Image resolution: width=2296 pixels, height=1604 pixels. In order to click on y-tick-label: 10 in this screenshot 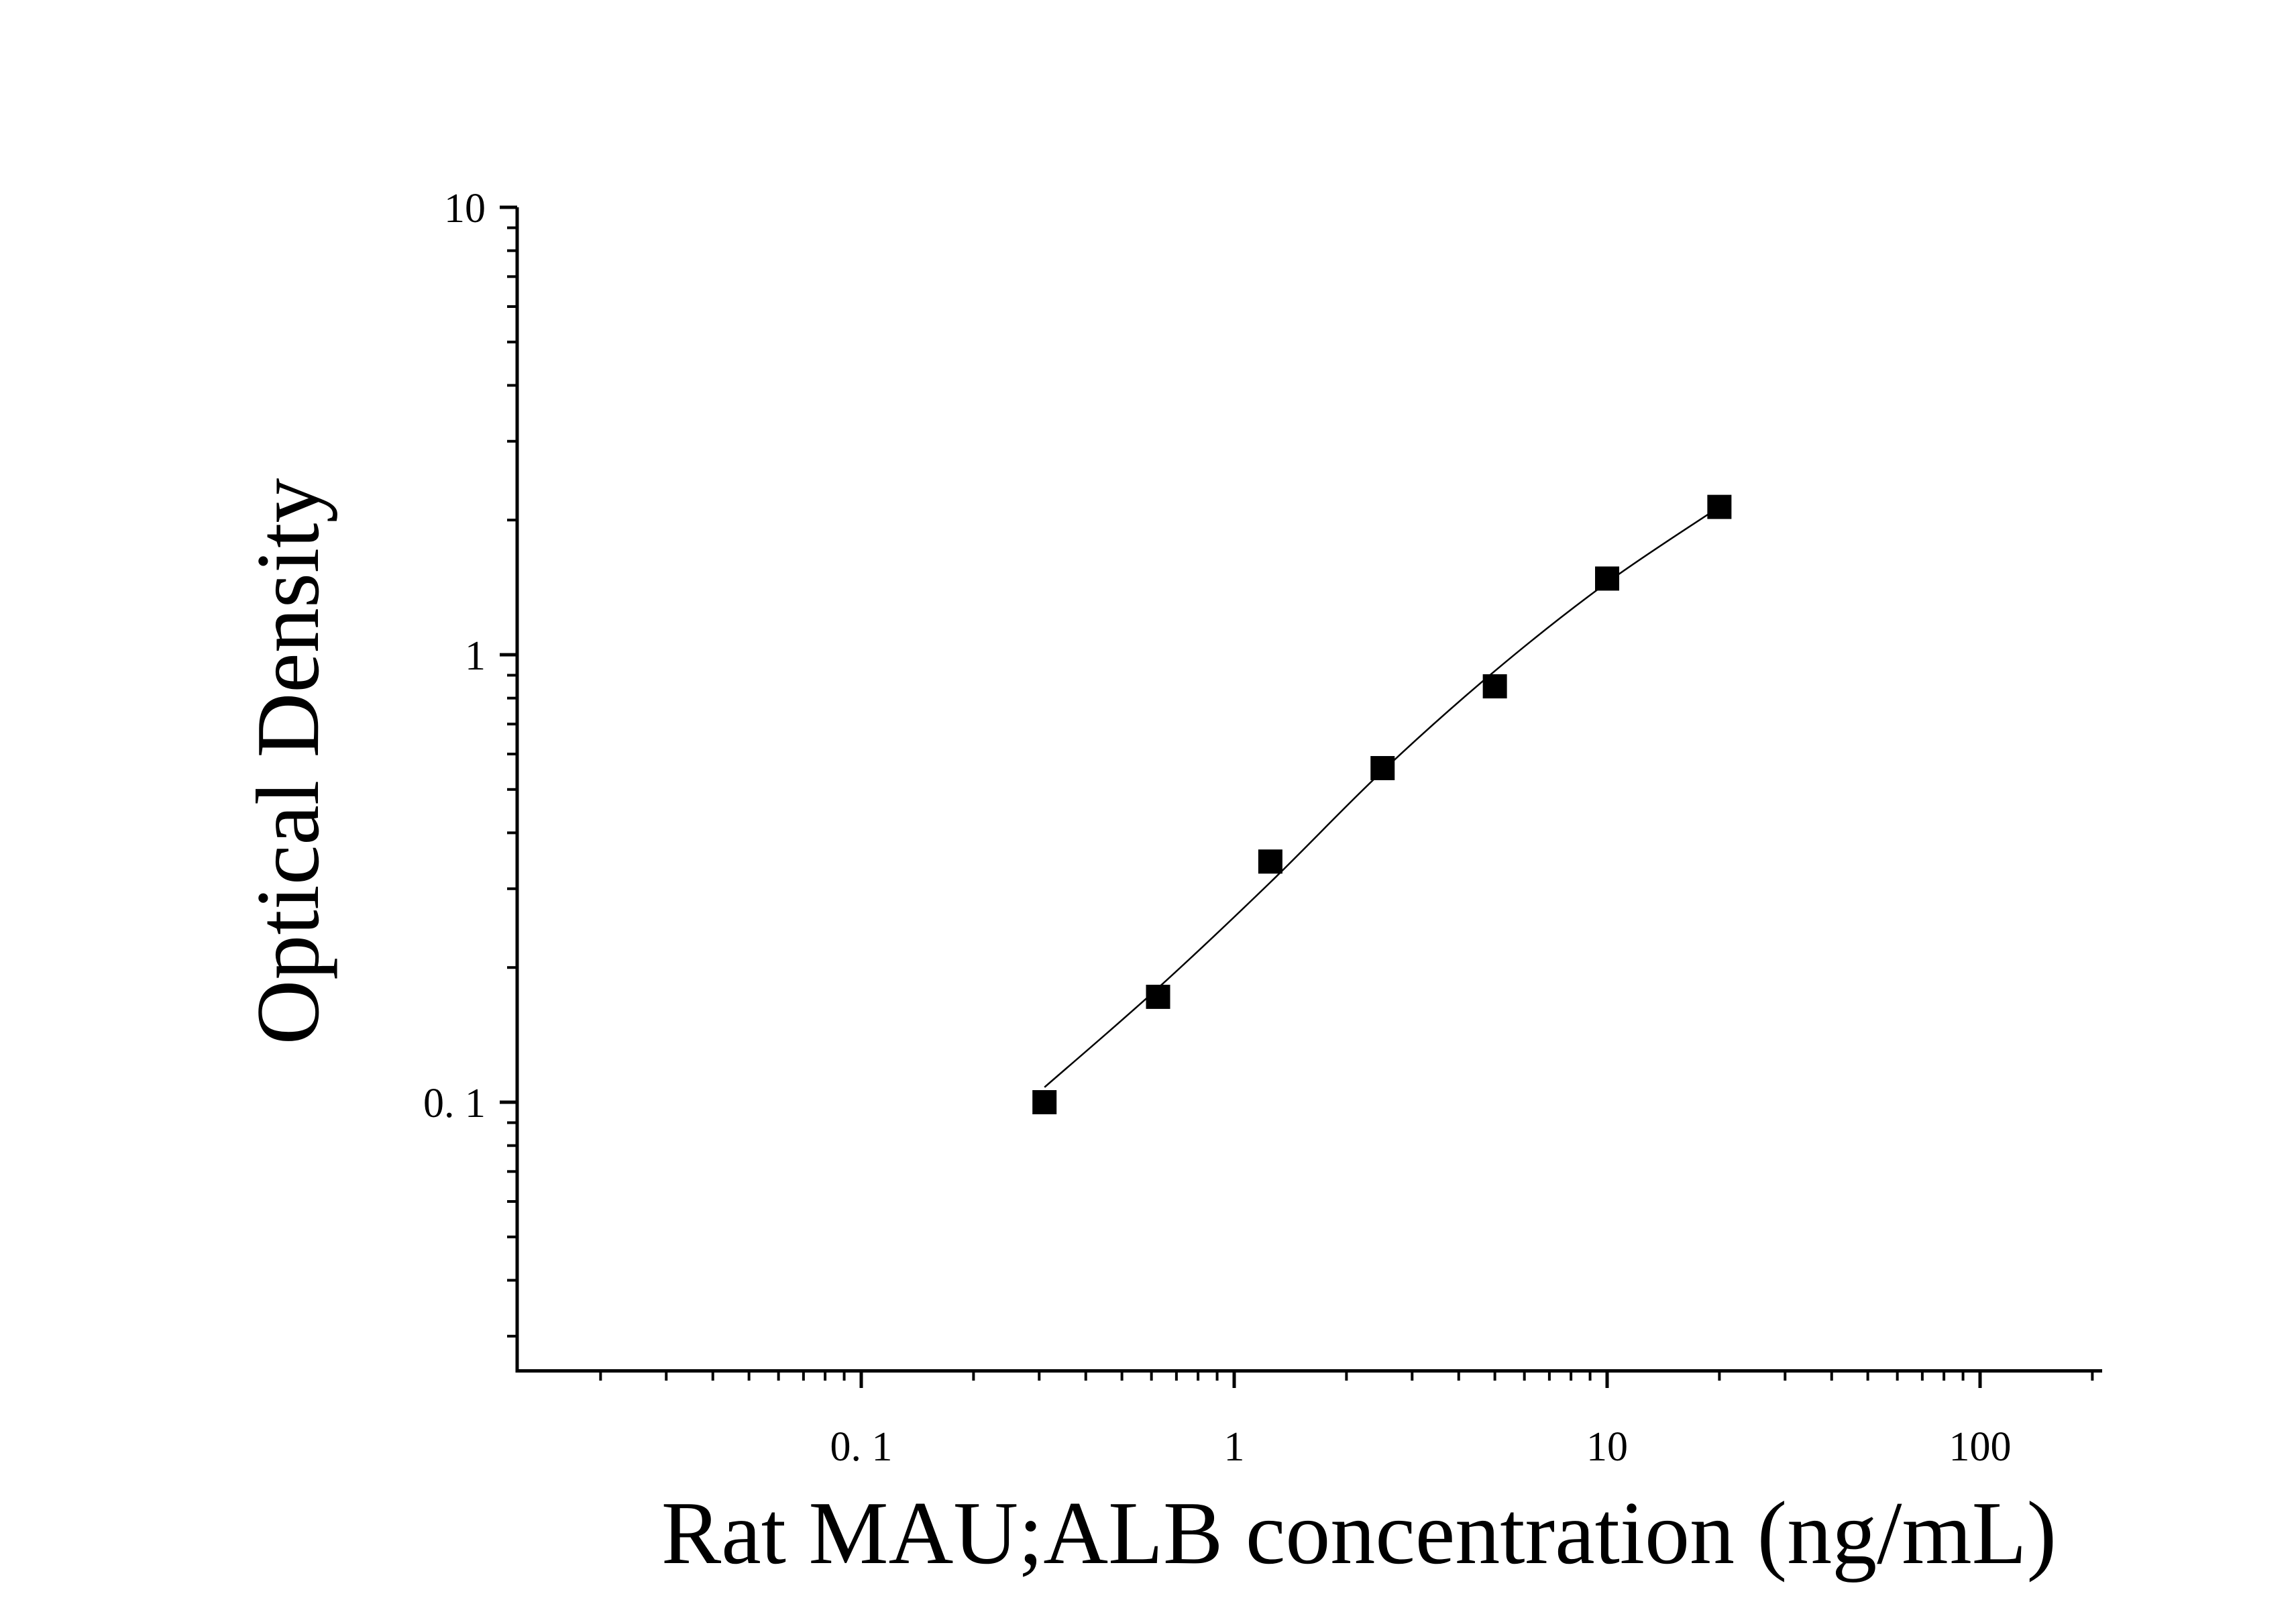, I will do `click(465, 208)`.